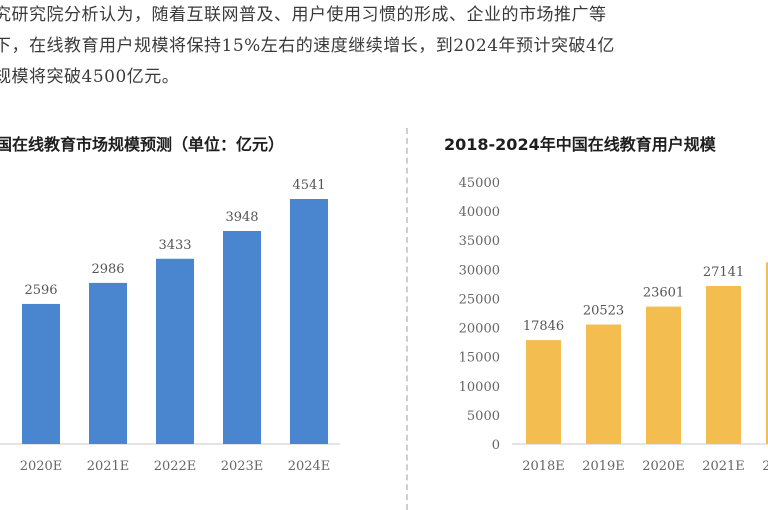  I want to click on market-size-bar-2021E, so click(108, 363).